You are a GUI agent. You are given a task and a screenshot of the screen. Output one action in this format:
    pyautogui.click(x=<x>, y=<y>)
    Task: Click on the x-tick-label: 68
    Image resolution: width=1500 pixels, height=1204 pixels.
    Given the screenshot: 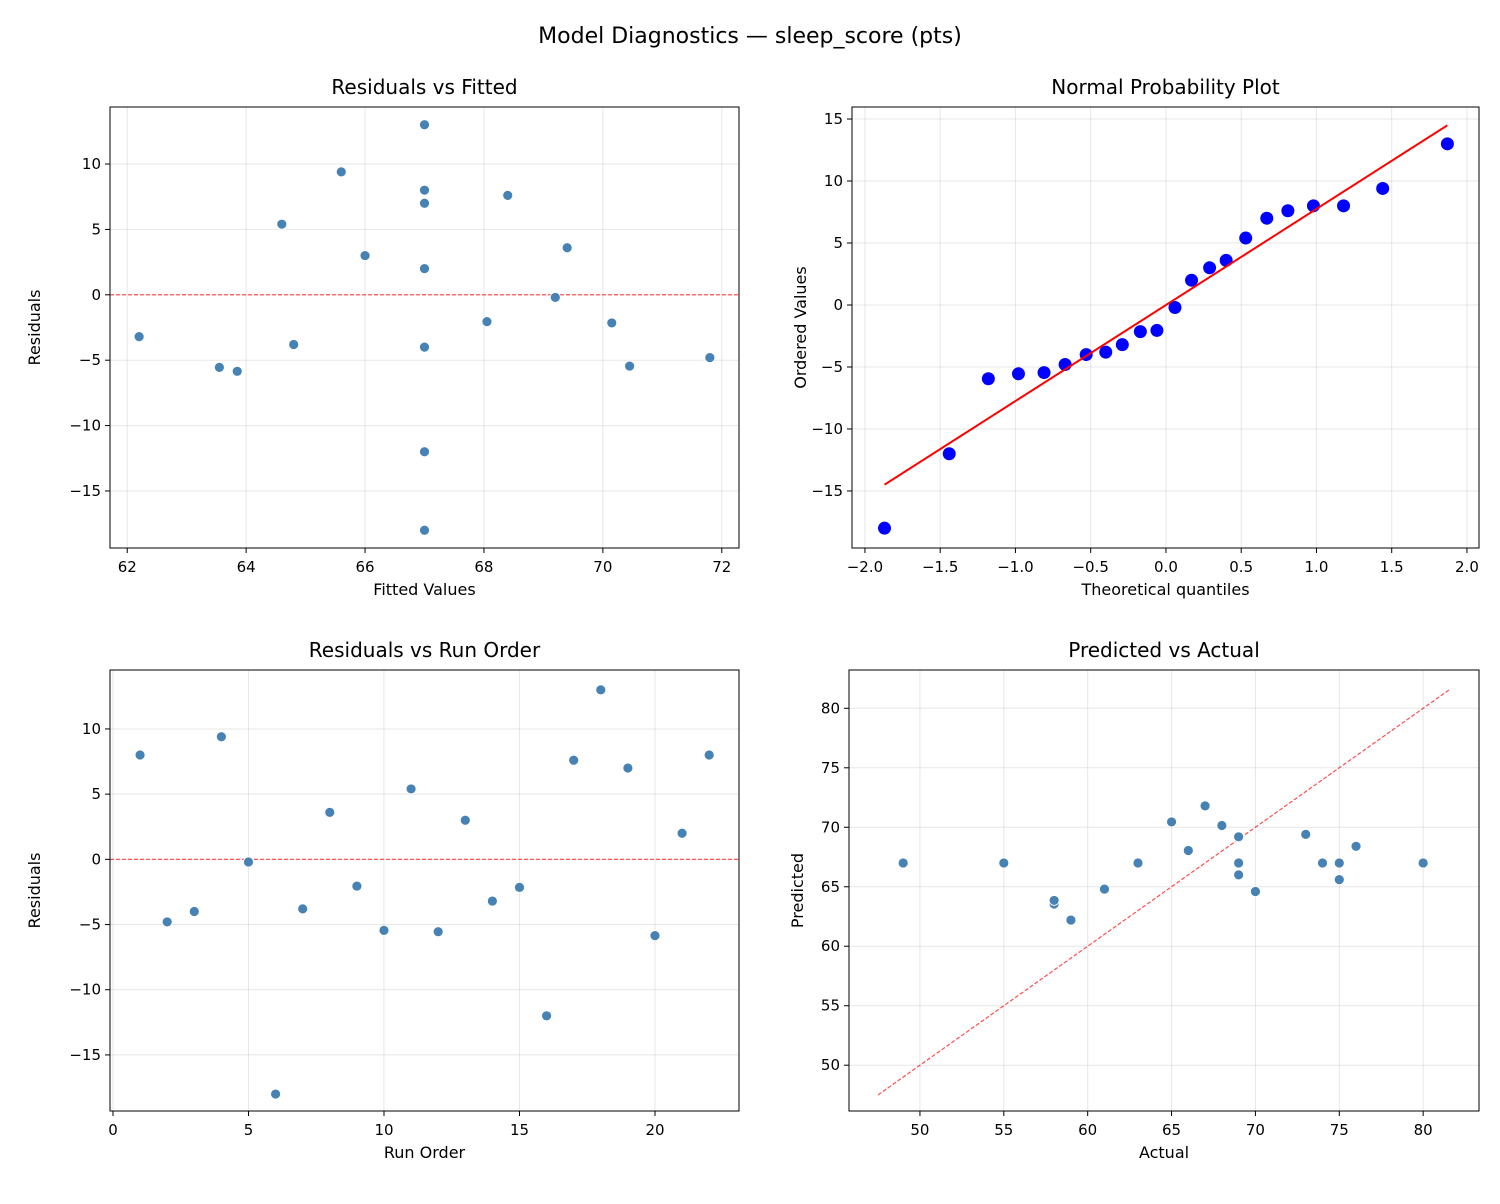 What is the action you would take?
    pyautogui.click(x=483, y=567)
    